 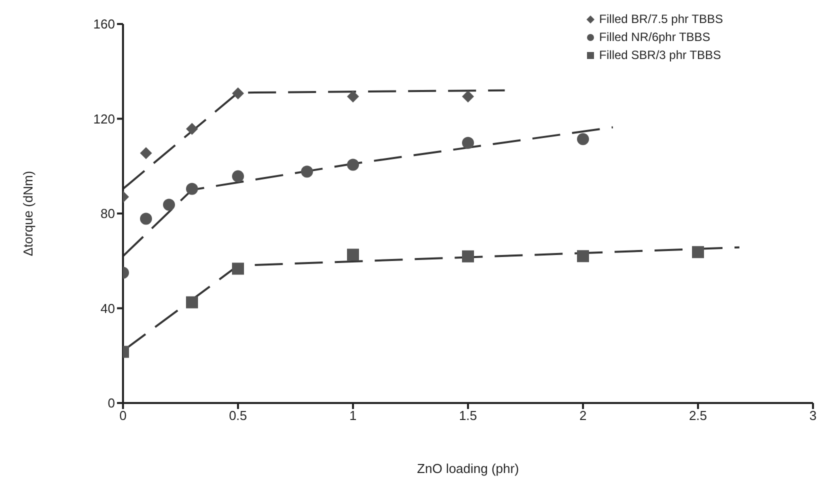 What do you see at coordinates (104, 24) in the screenshot?
I see `y-tick-label: 160` at bounding box center [104, 24].